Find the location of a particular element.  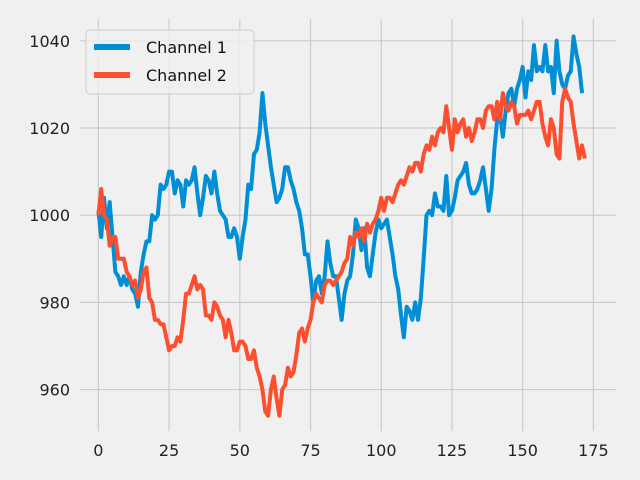

y-axis-ticks: 960 980 1000 1020 1040 is located at coordinates (49, 216).